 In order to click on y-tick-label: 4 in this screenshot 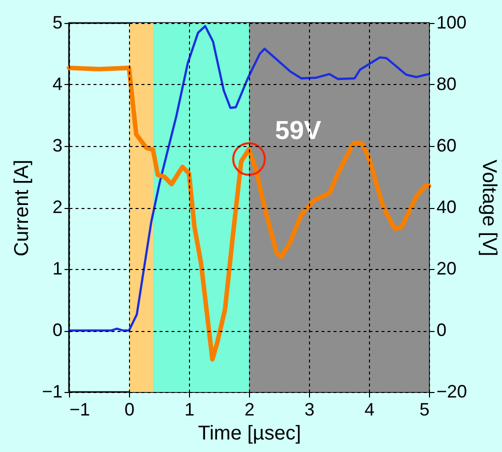, I will do `click(57, 84)`.